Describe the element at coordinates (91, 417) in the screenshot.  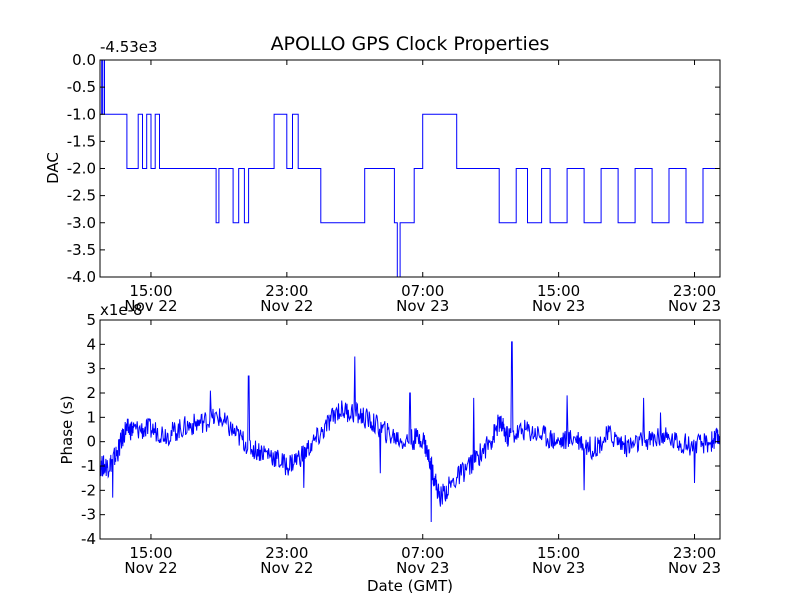
I see `phase-ytick-label: 1` at that location.